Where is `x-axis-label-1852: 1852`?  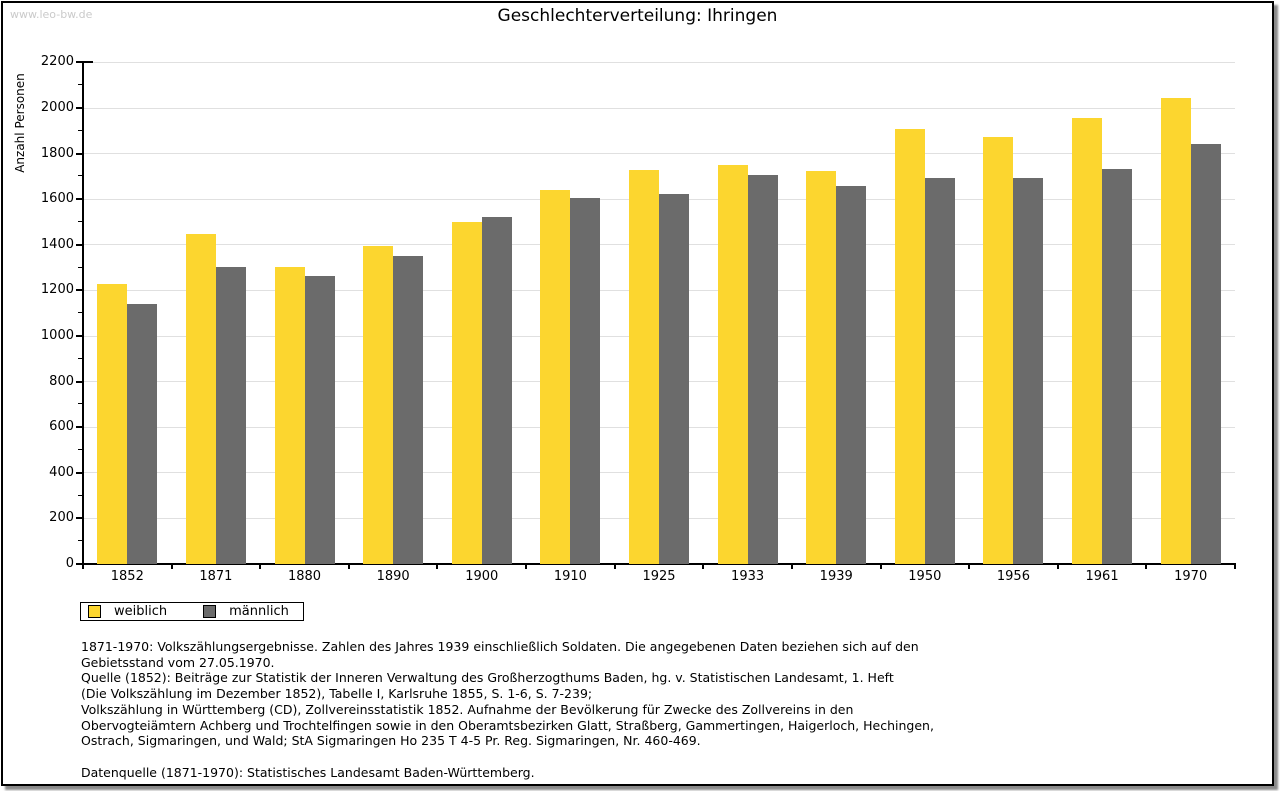 x-axis-label-1852: 1852 is located at coordinates (127, 576).